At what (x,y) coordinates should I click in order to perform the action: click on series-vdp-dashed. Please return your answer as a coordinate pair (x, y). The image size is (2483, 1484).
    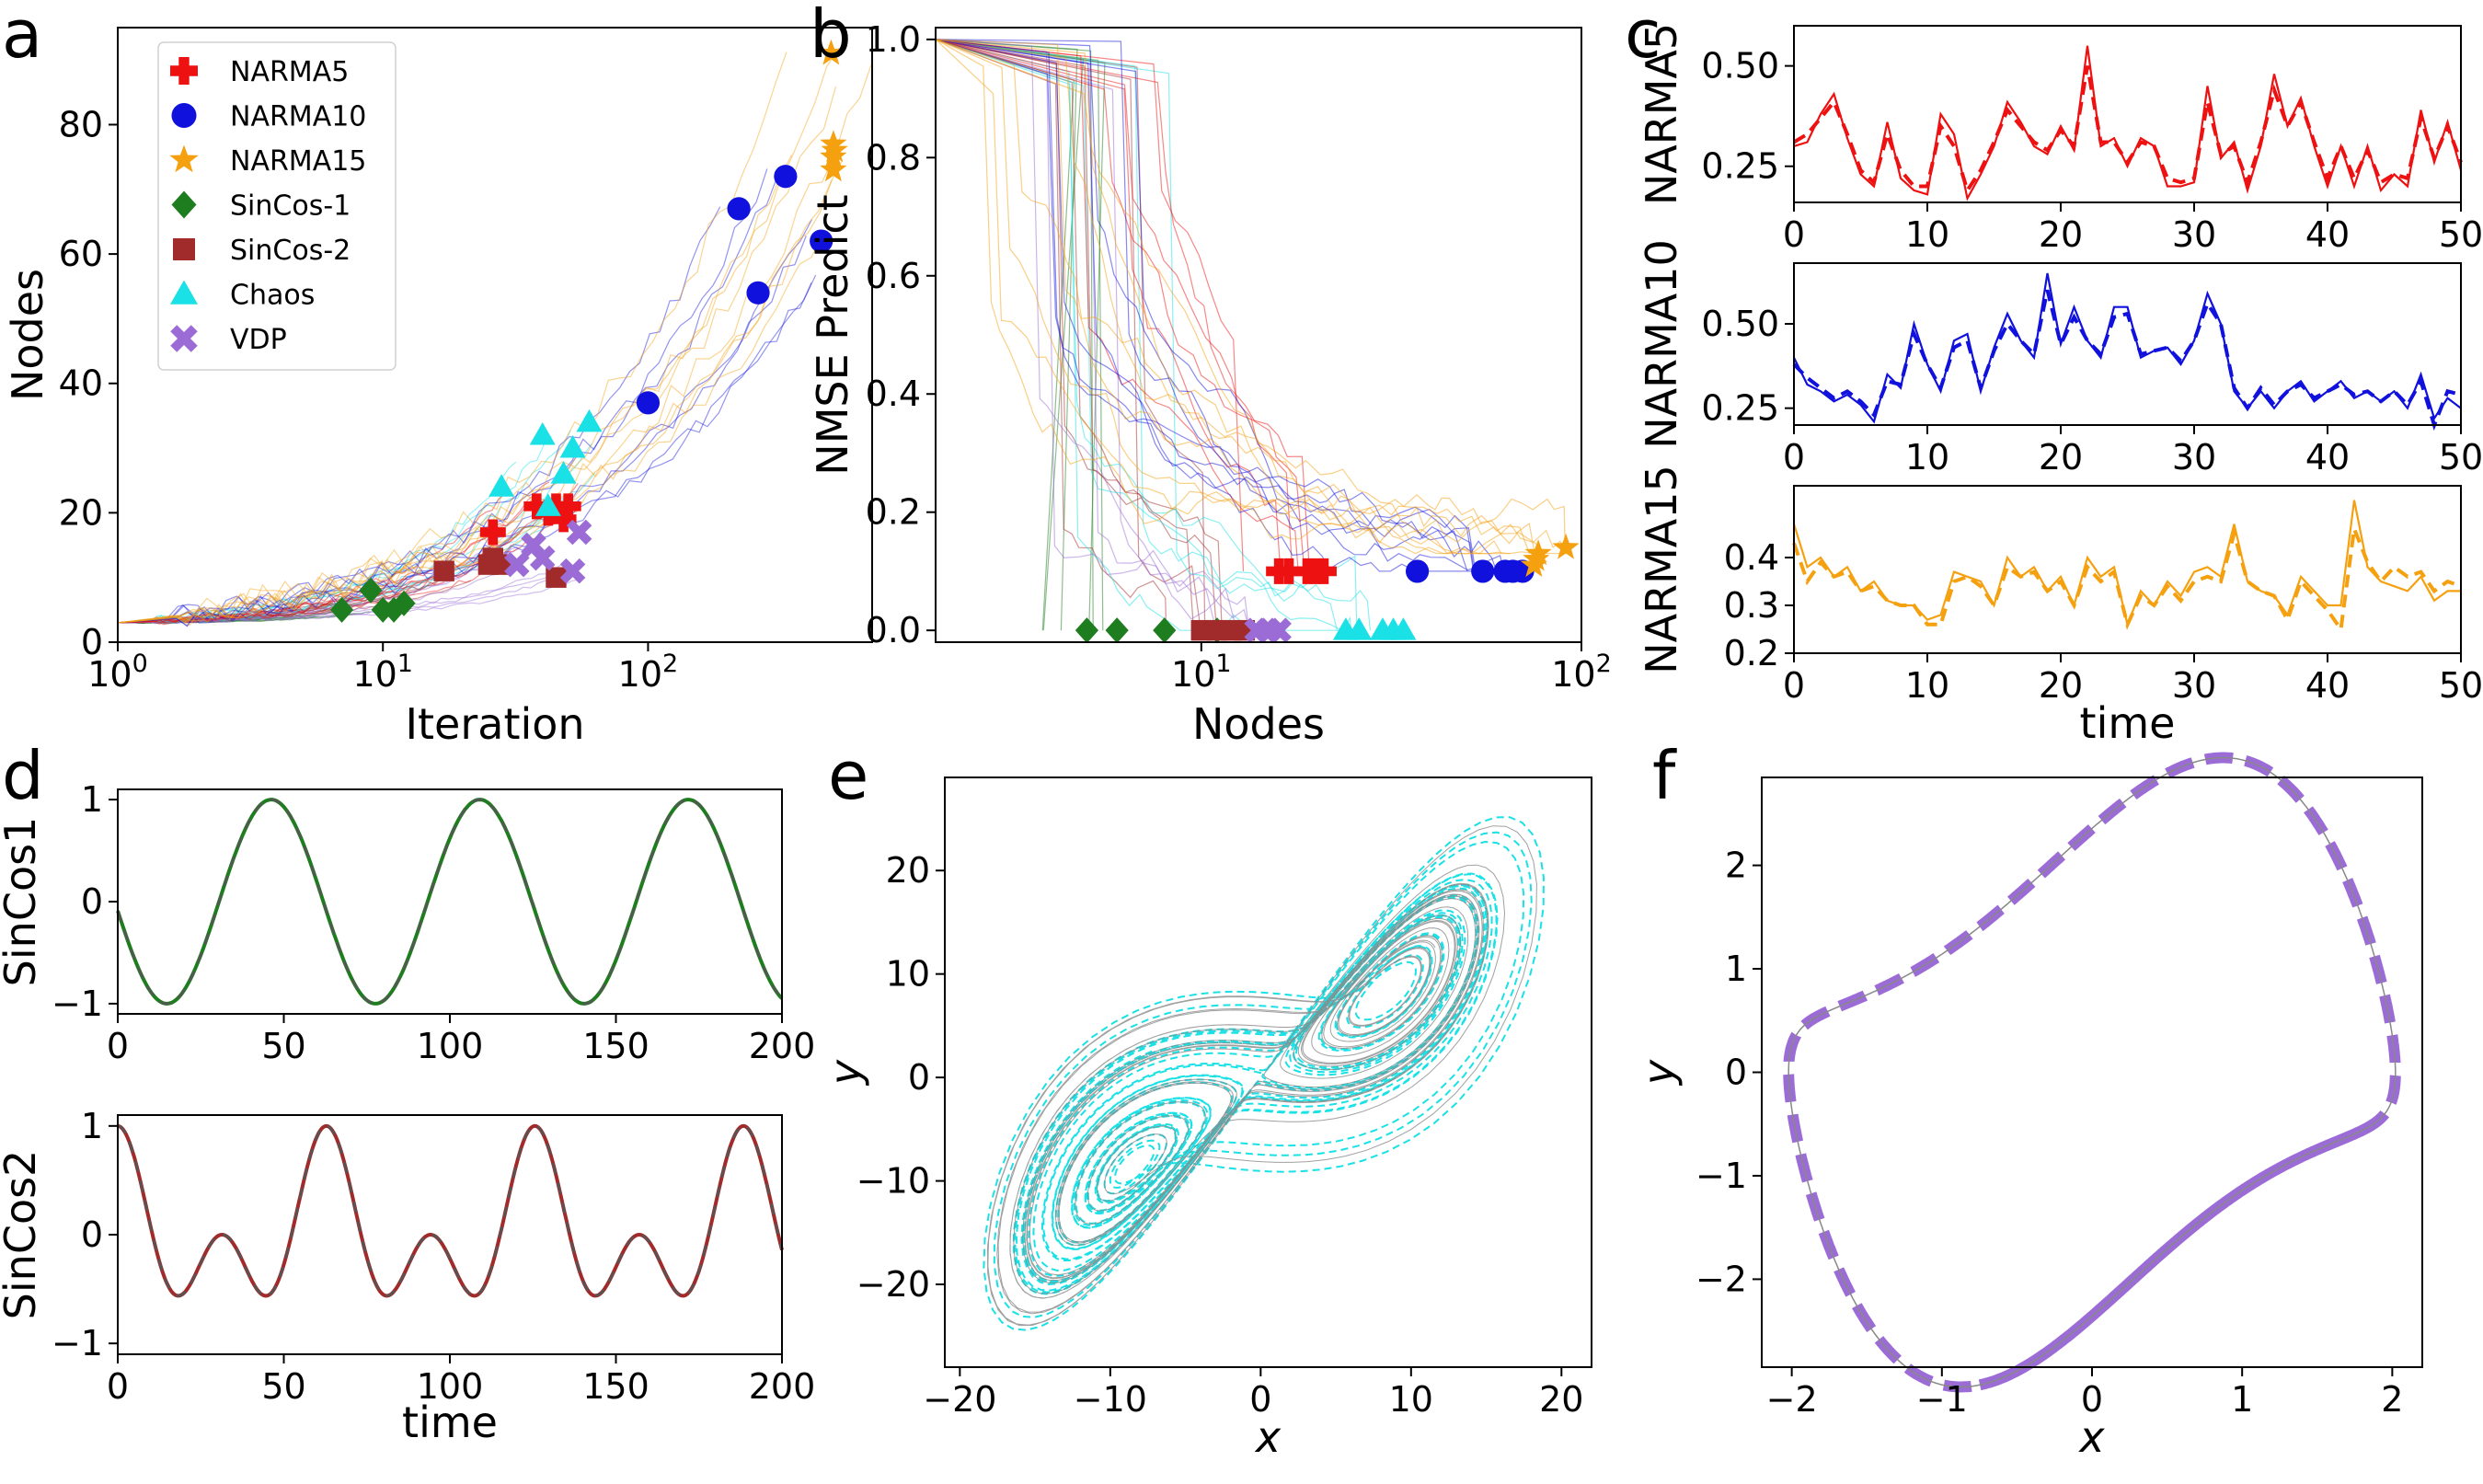
    Looking at the image, I should click on (2092, 1072).